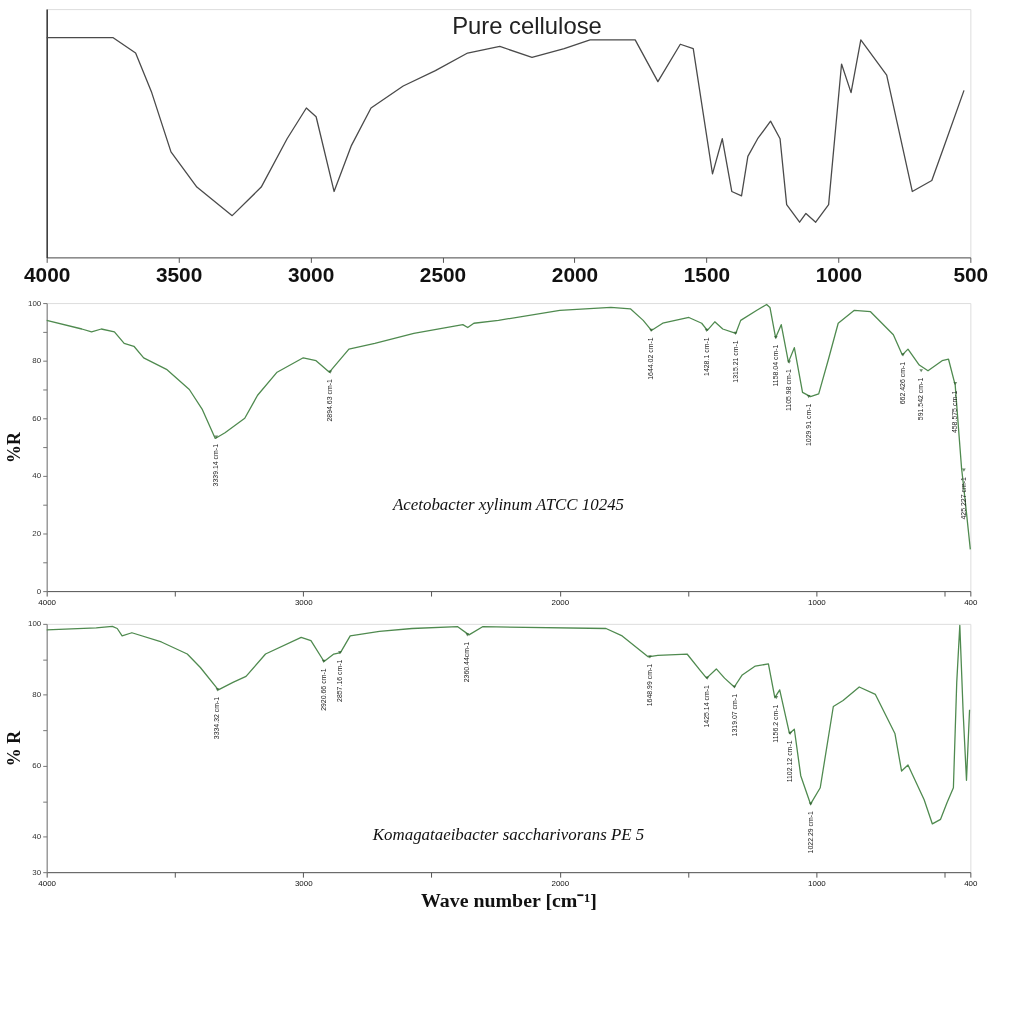 The width and height of the screenshot is (1019, 1022). I want to click on y-axis-title: % R, so click(14, 748).